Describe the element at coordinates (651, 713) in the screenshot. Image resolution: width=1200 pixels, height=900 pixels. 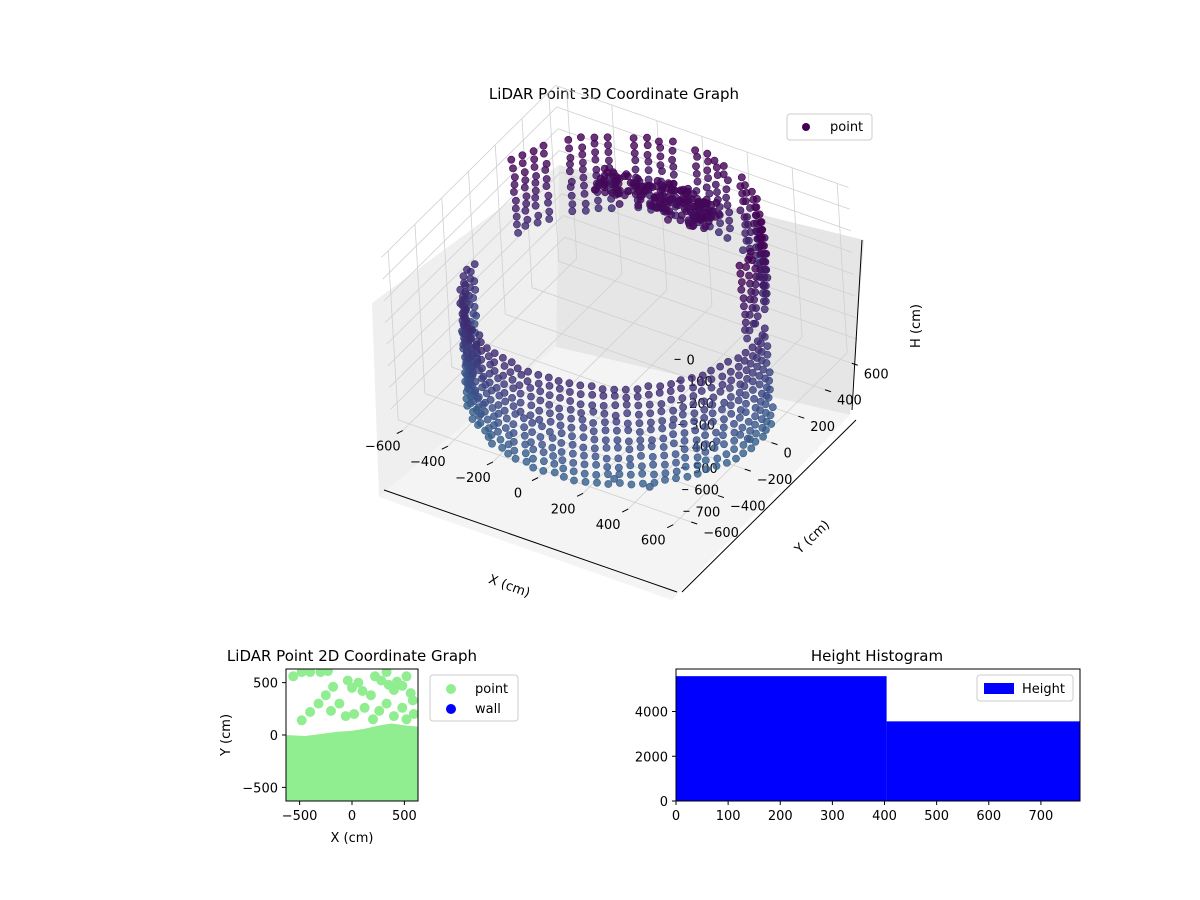
I see `y-tick-label-histogram: 4000` at that location.